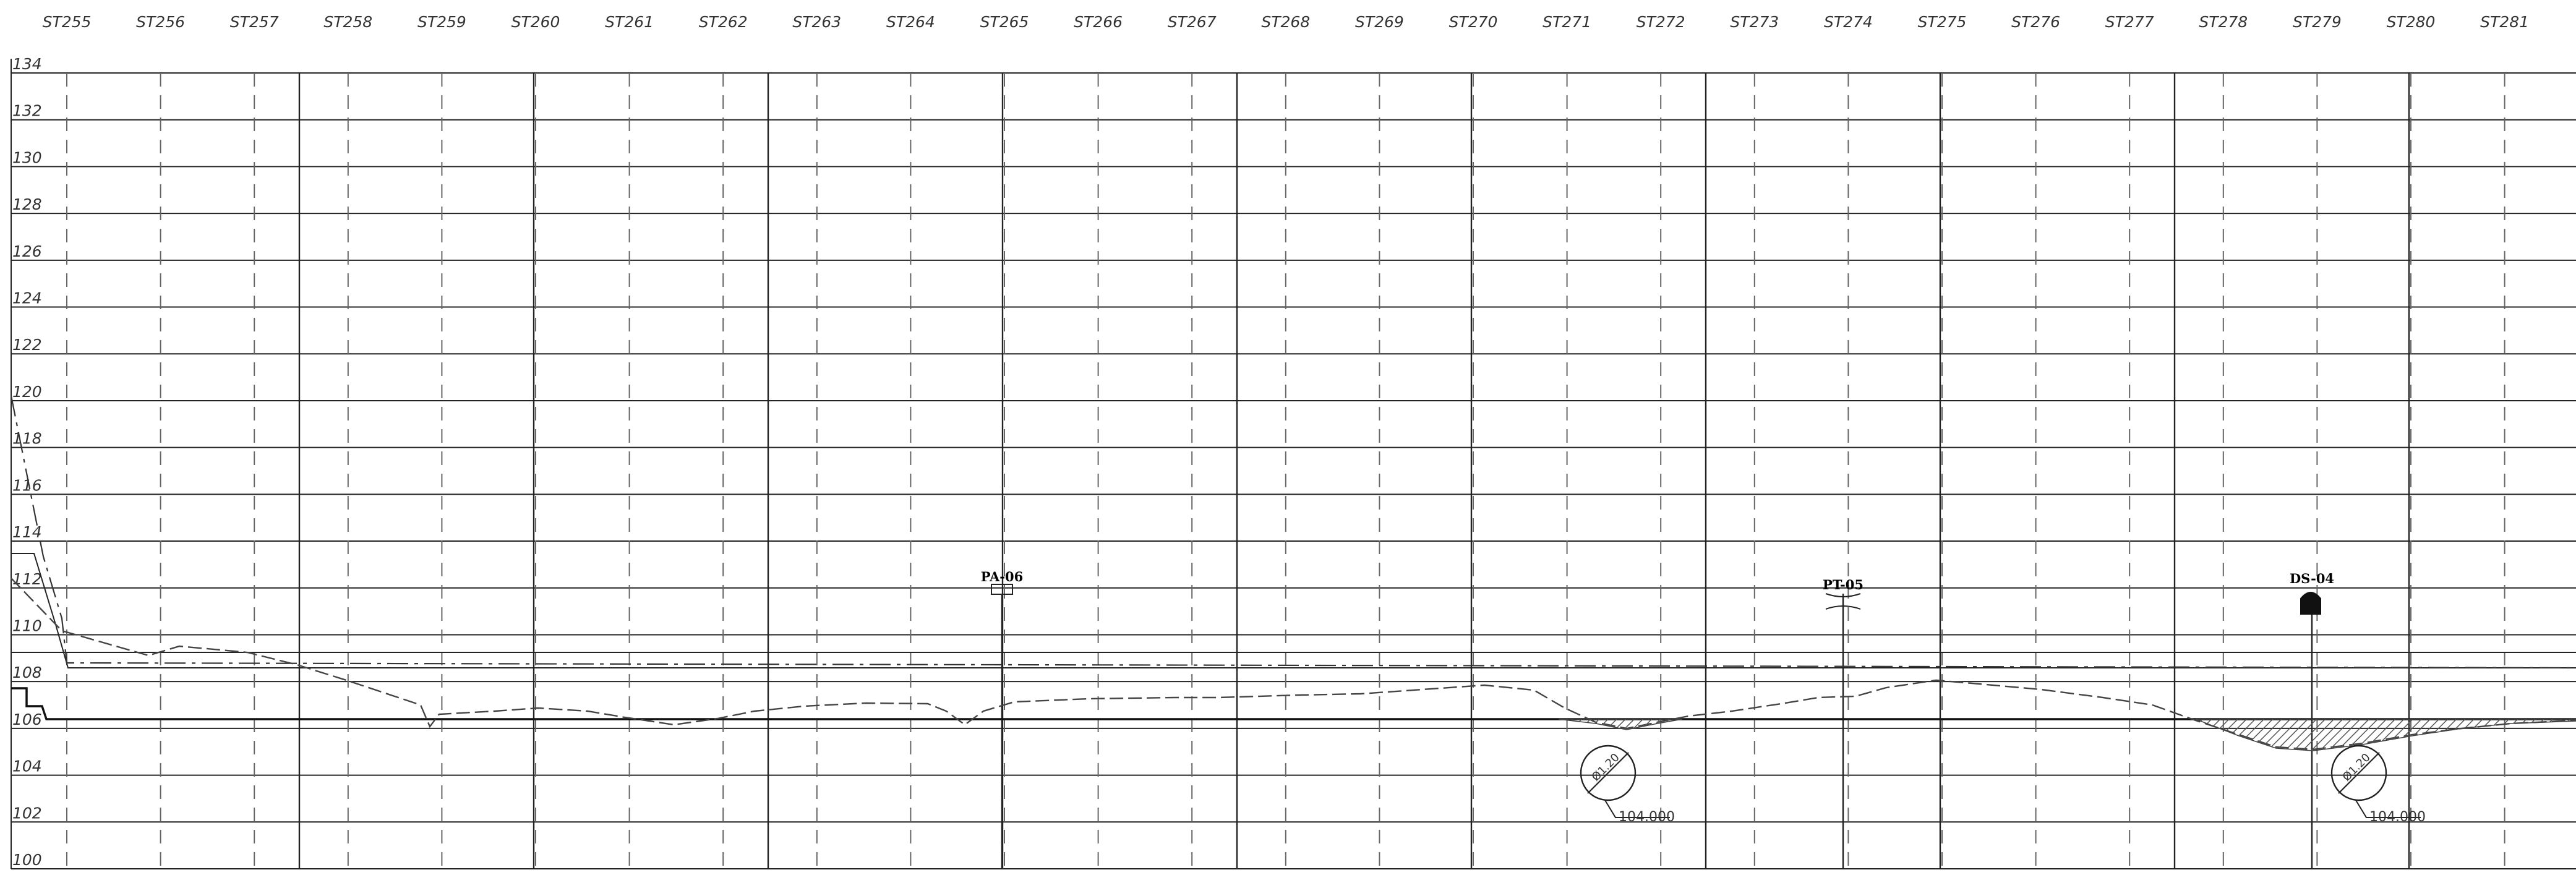 The image size is (2576, 875). I want to click on structure-ds-04: DS-04, so click(2312, 593).